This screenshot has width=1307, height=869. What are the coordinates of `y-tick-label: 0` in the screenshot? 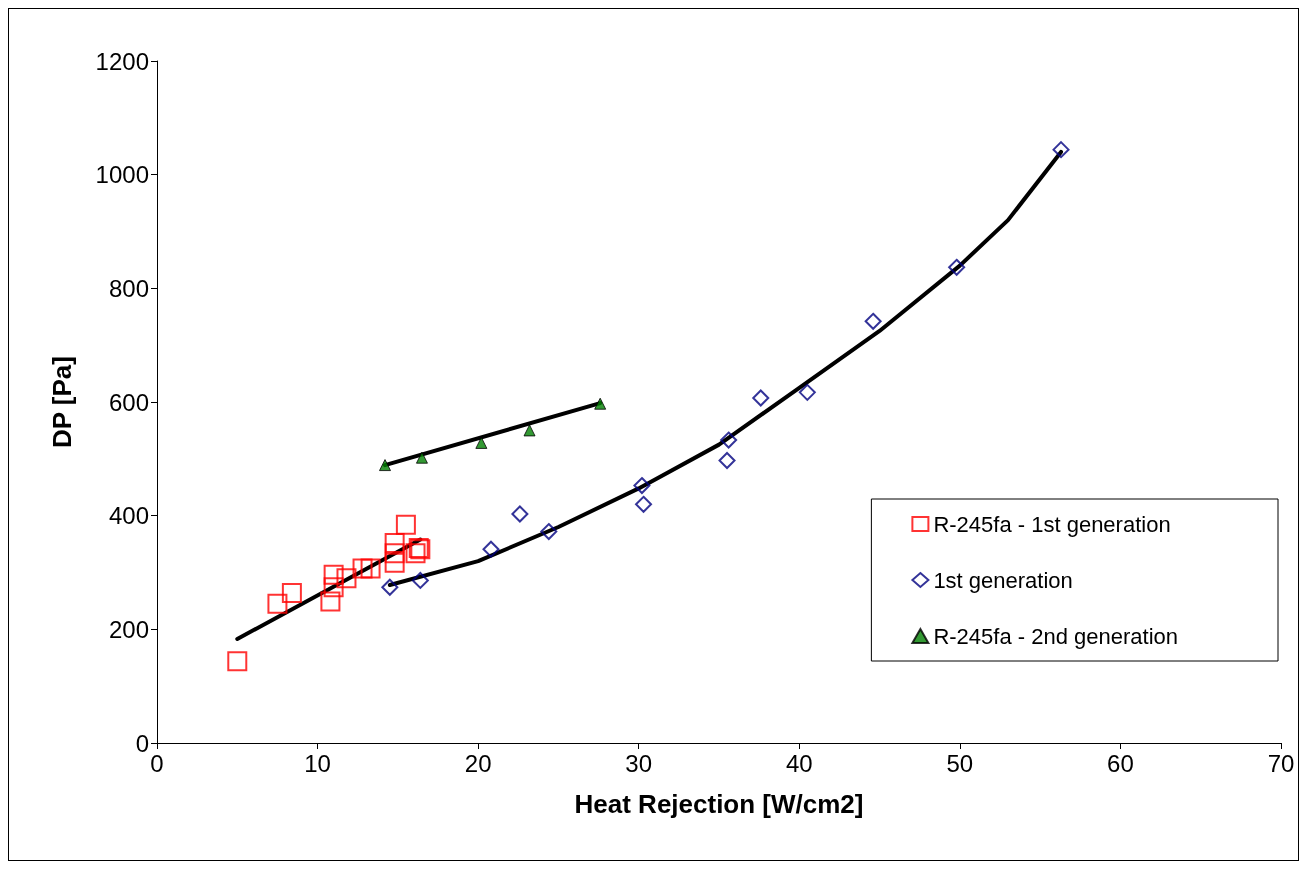 It's located at (142, 743).